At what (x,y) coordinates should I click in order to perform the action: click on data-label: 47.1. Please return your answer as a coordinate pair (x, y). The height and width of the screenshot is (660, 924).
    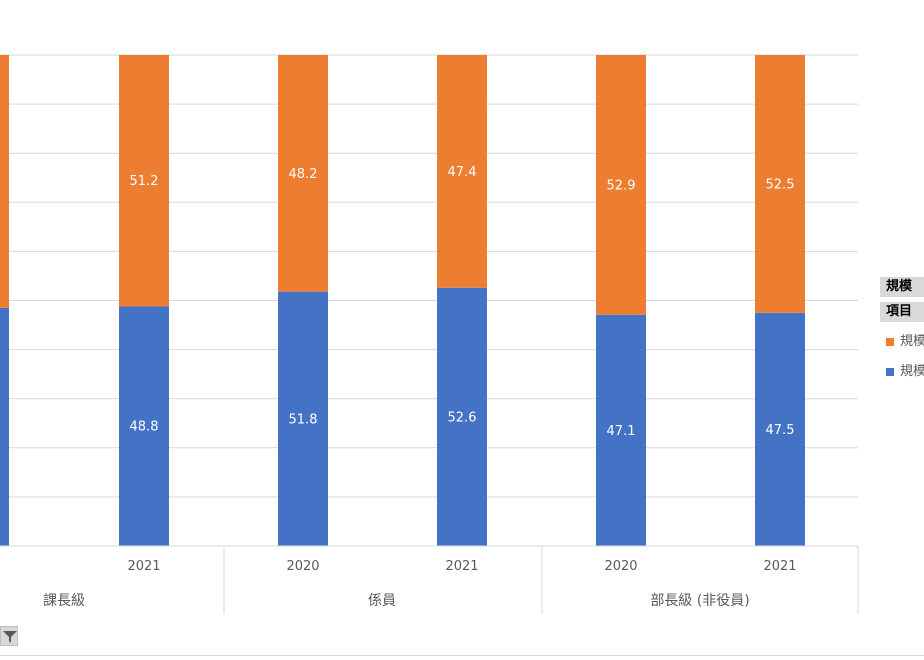
    Looking at the image, I should click on (621, 431).